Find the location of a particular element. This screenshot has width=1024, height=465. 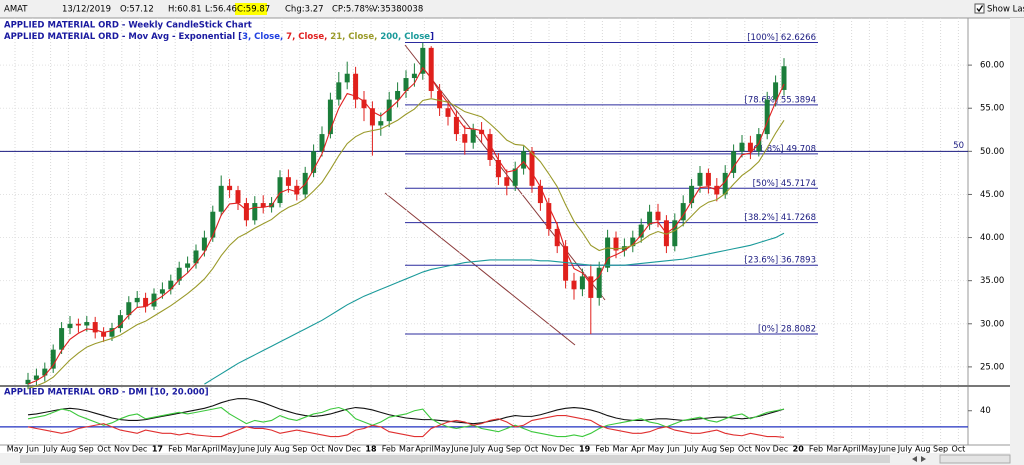

series-line is located at coordinates (406, 411).